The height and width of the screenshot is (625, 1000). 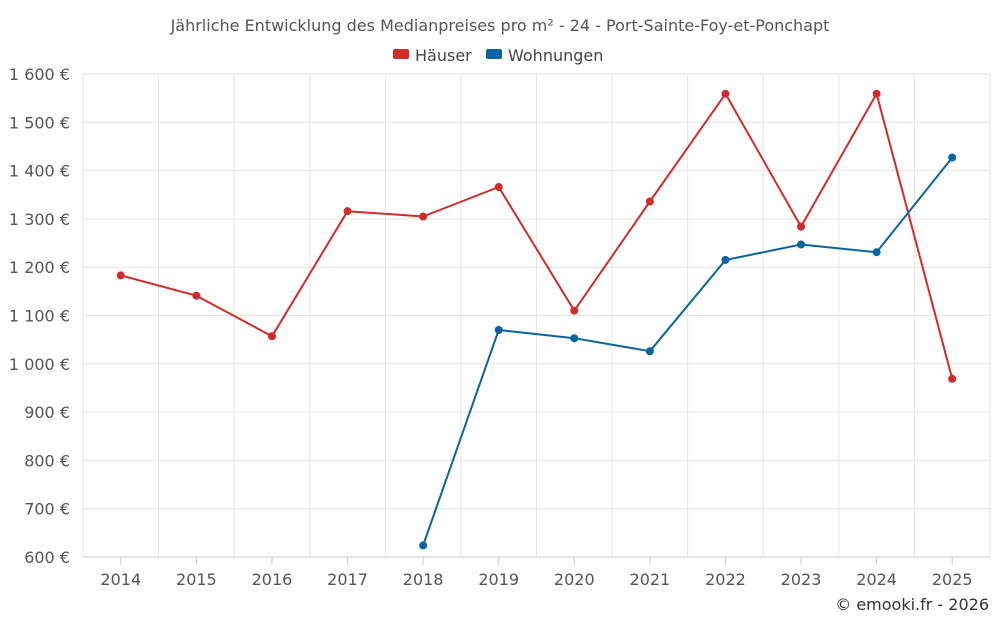 What do you see at coordinates (39, 219) in the screenshot?
I see `y-tick-label: 1 300 €` at bounding box center [39, 219].